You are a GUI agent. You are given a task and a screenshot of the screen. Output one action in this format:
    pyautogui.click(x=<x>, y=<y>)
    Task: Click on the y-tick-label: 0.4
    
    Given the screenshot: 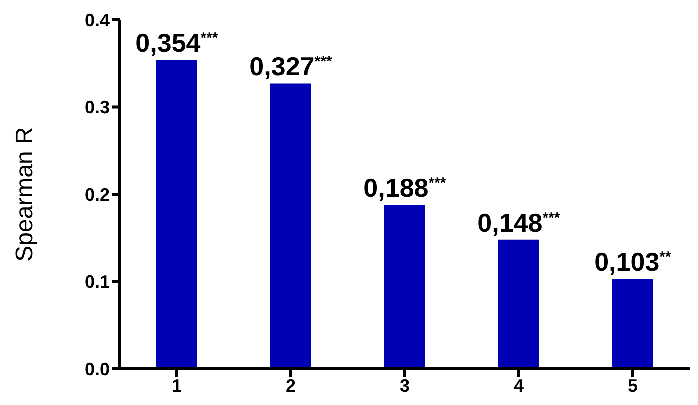 What is the action you would take?
    pyautogui.click(x=97, y=20)
    